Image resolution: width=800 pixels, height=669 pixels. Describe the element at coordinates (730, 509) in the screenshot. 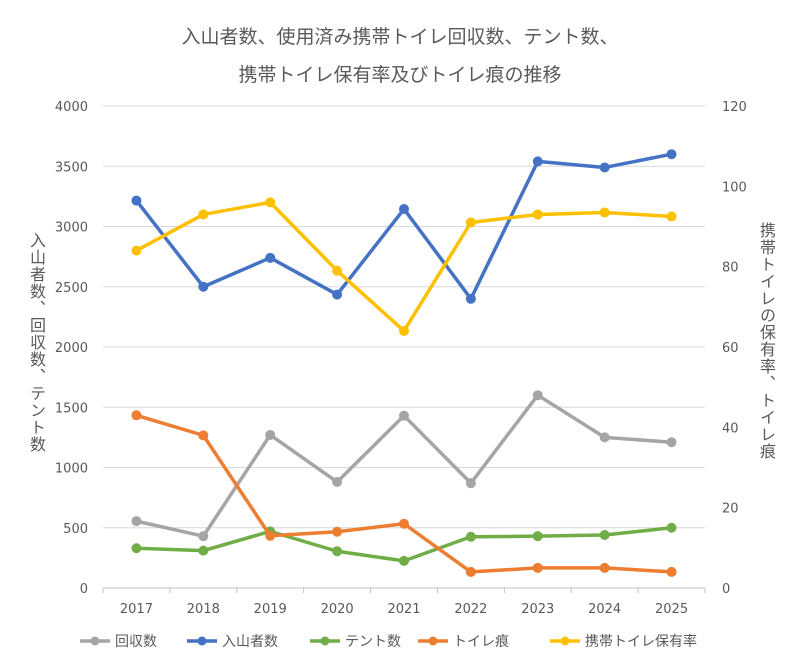

I see `y-right-tick-label: 20` at that location.